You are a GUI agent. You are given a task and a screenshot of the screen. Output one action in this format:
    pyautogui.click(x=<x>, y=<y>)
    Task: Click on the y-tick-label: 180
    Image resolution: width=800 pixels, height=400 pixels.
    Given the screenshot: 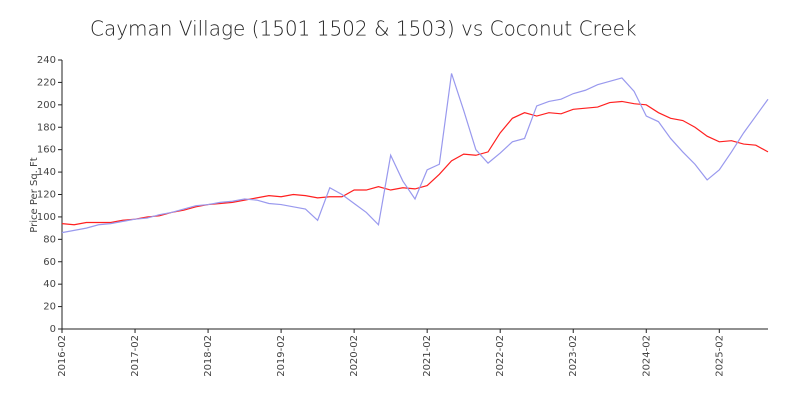 What is the action you would take?
    pyautogui.click(x=46, y=127)
    